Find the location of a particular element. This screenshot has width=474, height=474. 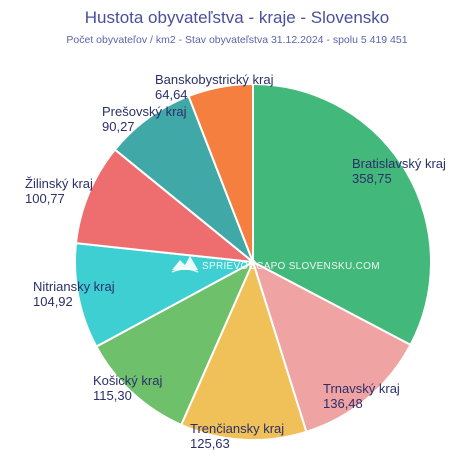

slice-value-label: 136,48 is located at coordinates (343, 403).